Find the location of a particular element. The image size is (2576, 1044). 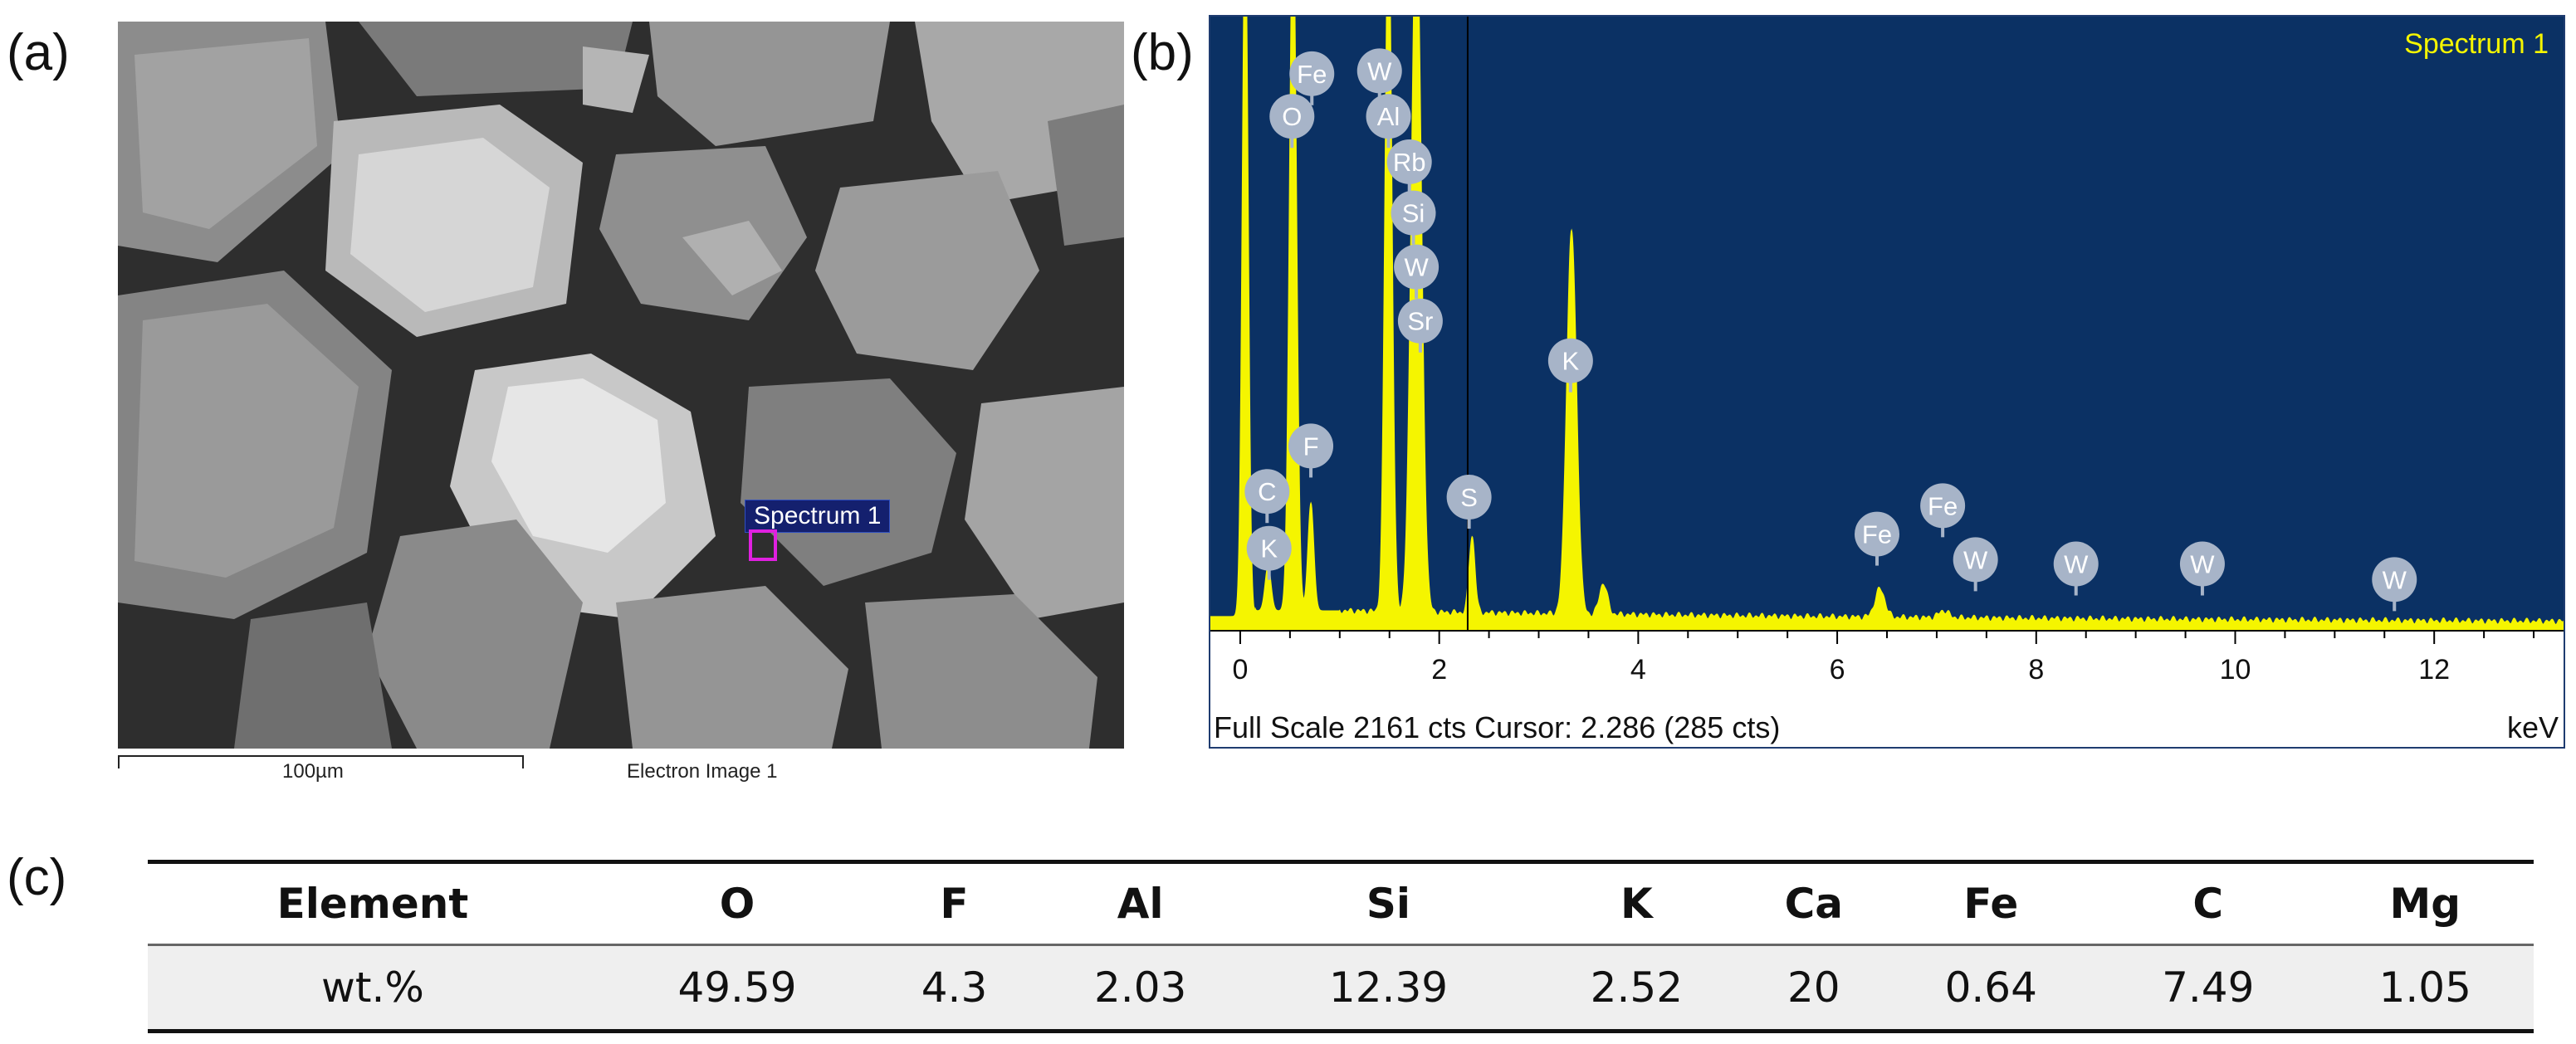

table-row-label: wt.% is located at coordinates (373, 988).